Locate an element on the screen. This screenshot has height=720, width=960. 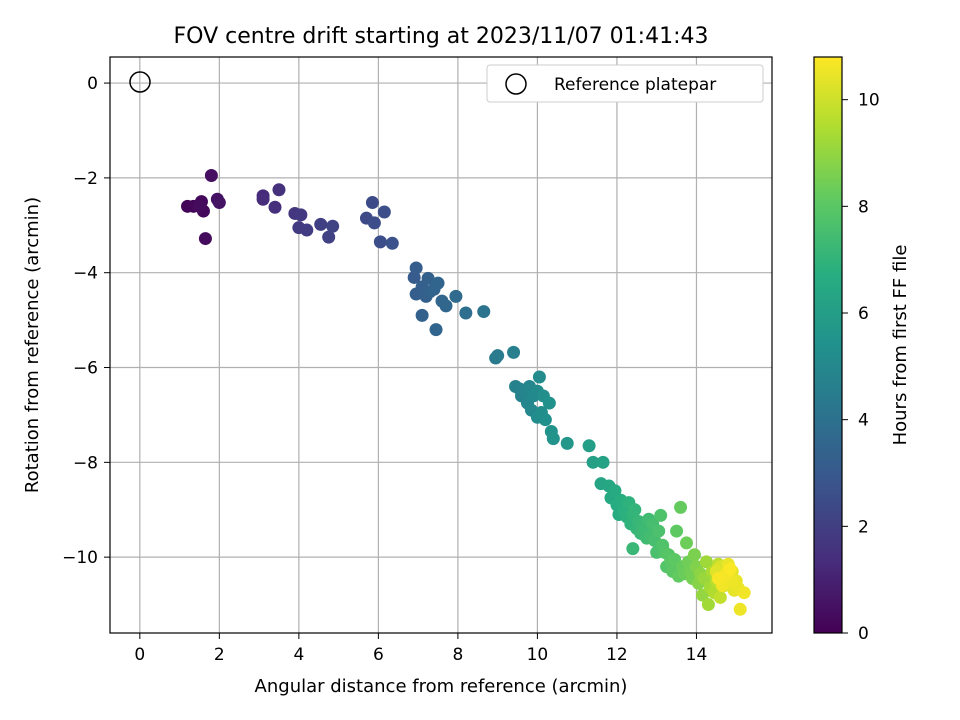
x-axis-ticks: 0 2 4 6 8 10 12 14 is located at coordinates (420, 649).